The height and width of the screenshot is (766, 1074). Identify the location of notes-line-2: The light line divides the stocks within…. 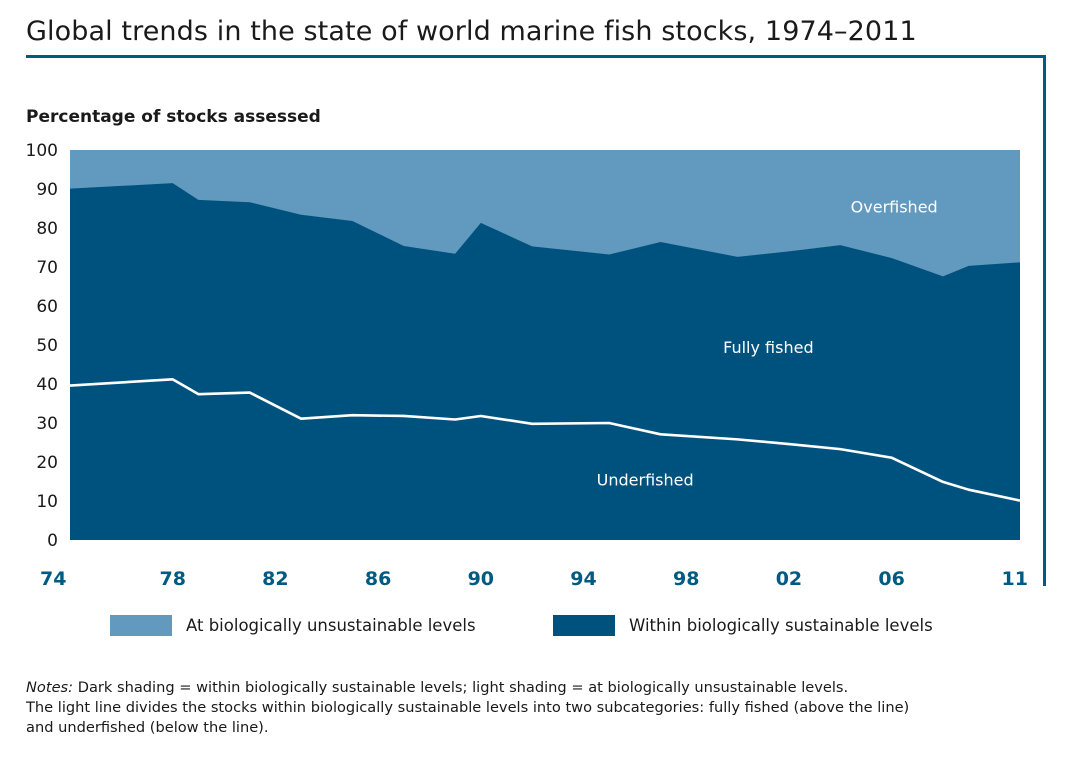
(468, 707).